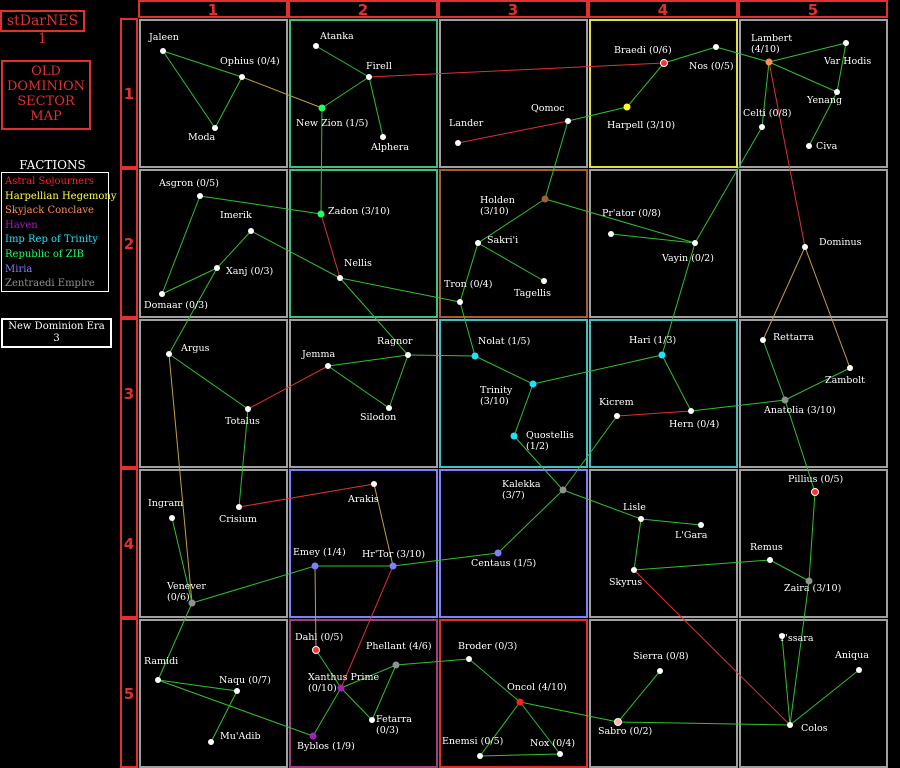 This screenshot has height=768, width=900. I want to click on system-marker-remus, so click(770, 560).